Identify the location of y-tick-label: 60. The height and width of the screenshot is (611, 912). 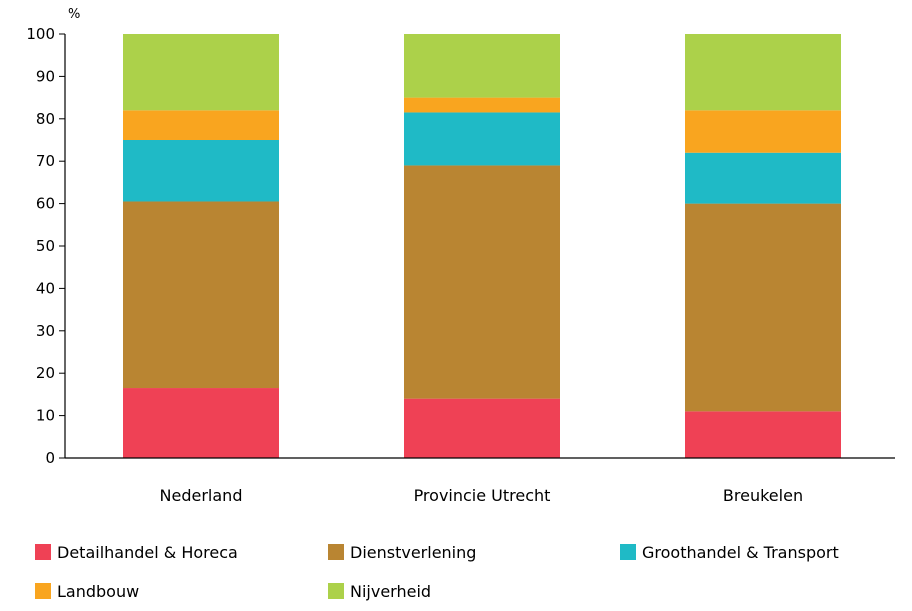
(45, 204).